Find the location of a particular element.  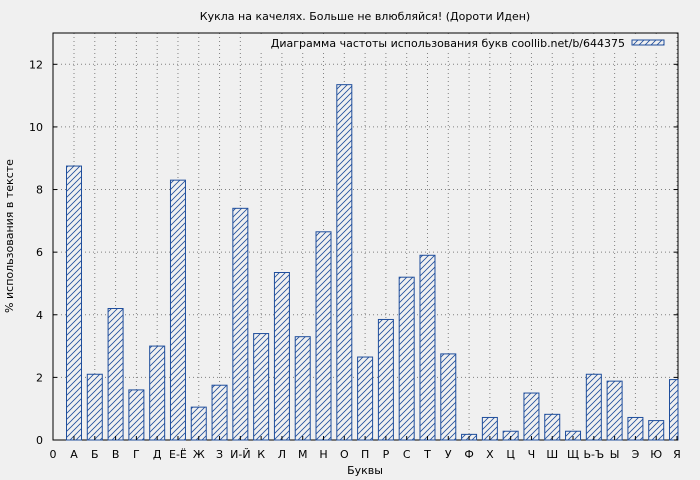

y-tick-label: 8 is located at coordinates (39, 190).